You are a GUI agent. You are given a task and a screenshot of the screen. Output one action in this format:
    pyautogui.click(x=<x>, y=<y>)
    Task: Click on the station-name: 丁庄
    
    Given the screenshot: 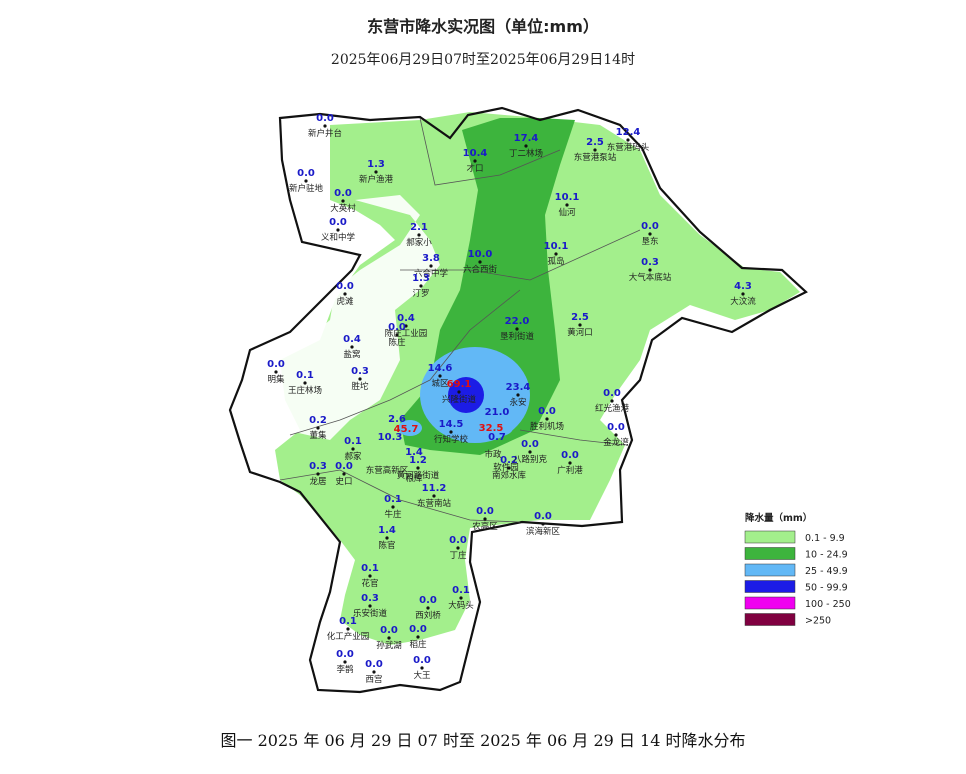 What is the action you would take?
    pyautogui.click(x=458, y=555)
    